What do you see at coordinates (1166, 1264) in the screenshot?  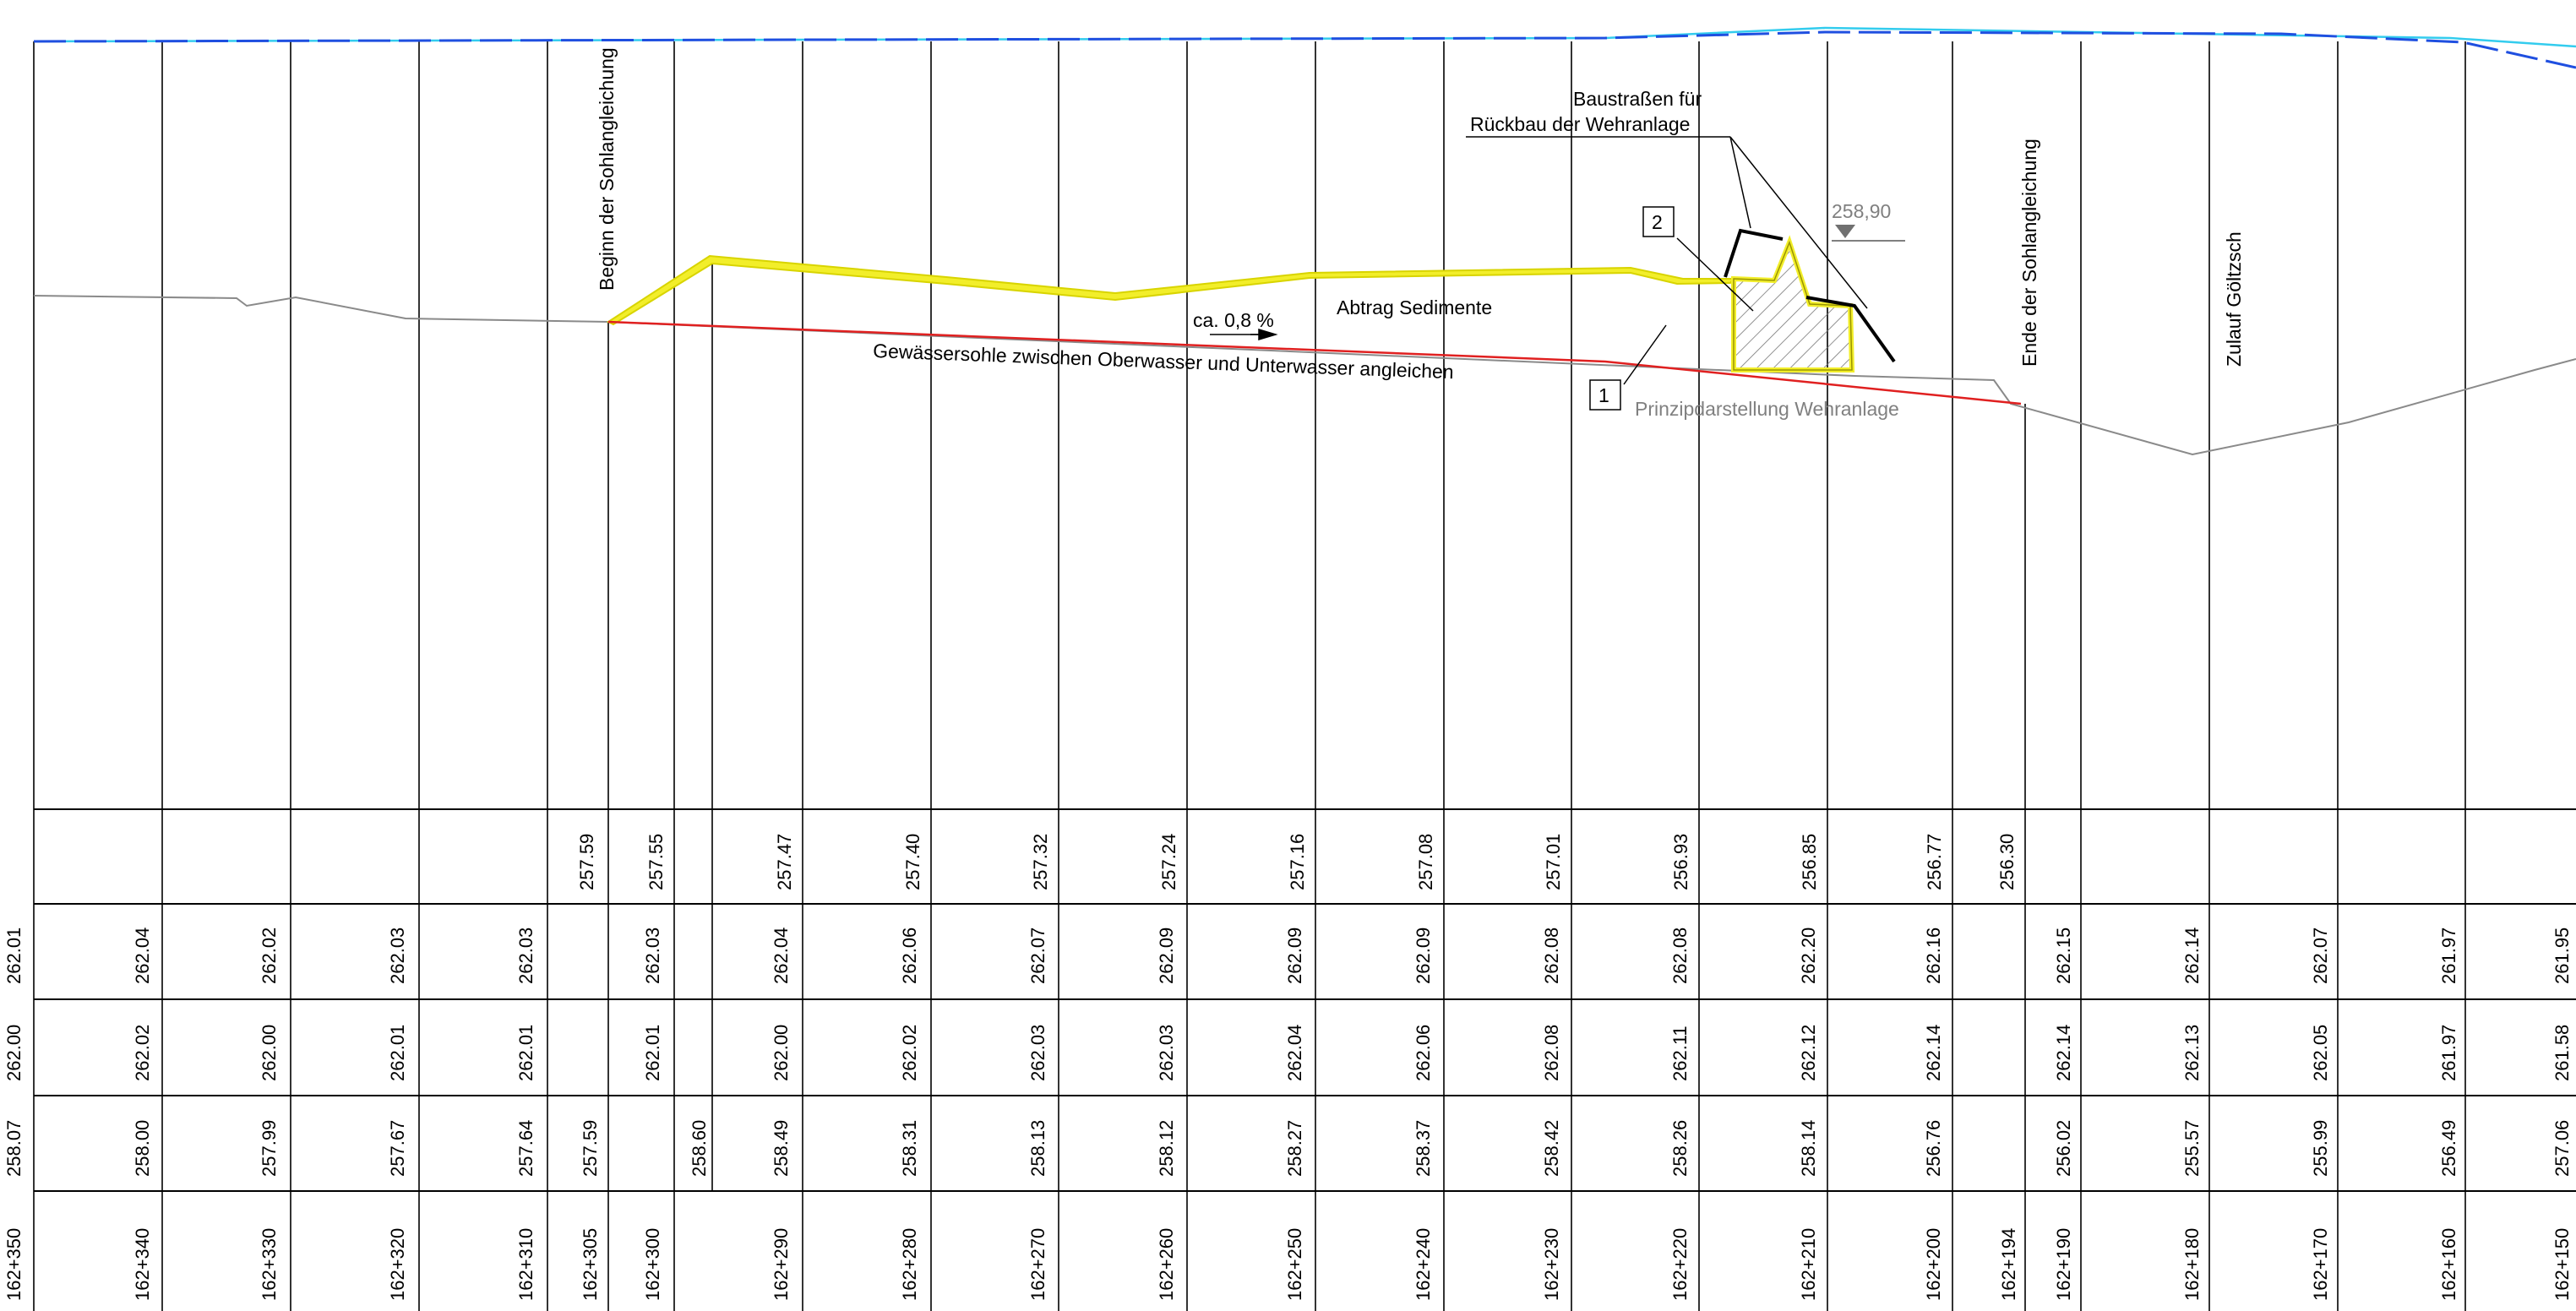 I see `station-value: 162+260` at bounding box center [1166, 1264].